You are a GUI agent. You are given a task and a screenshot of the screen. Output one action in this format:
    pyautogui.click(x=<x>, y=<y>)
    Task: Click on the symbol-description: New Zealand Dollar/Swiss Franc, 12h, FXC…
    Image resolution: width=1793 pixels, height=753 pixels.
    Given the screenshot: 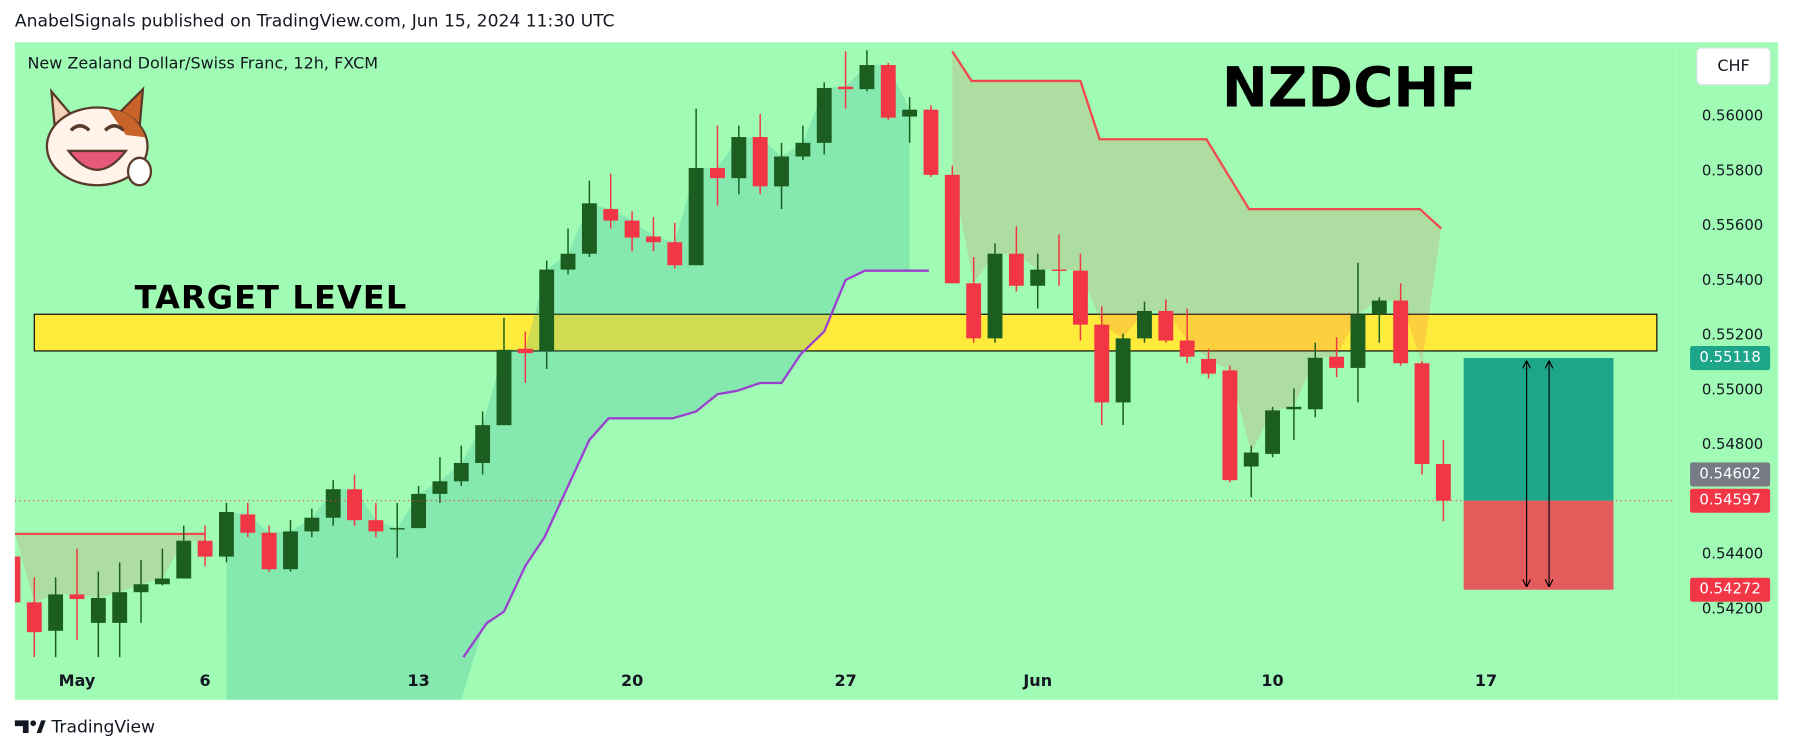 What is the action you would take?
    pyautogui.click(x=202, y=63)
    